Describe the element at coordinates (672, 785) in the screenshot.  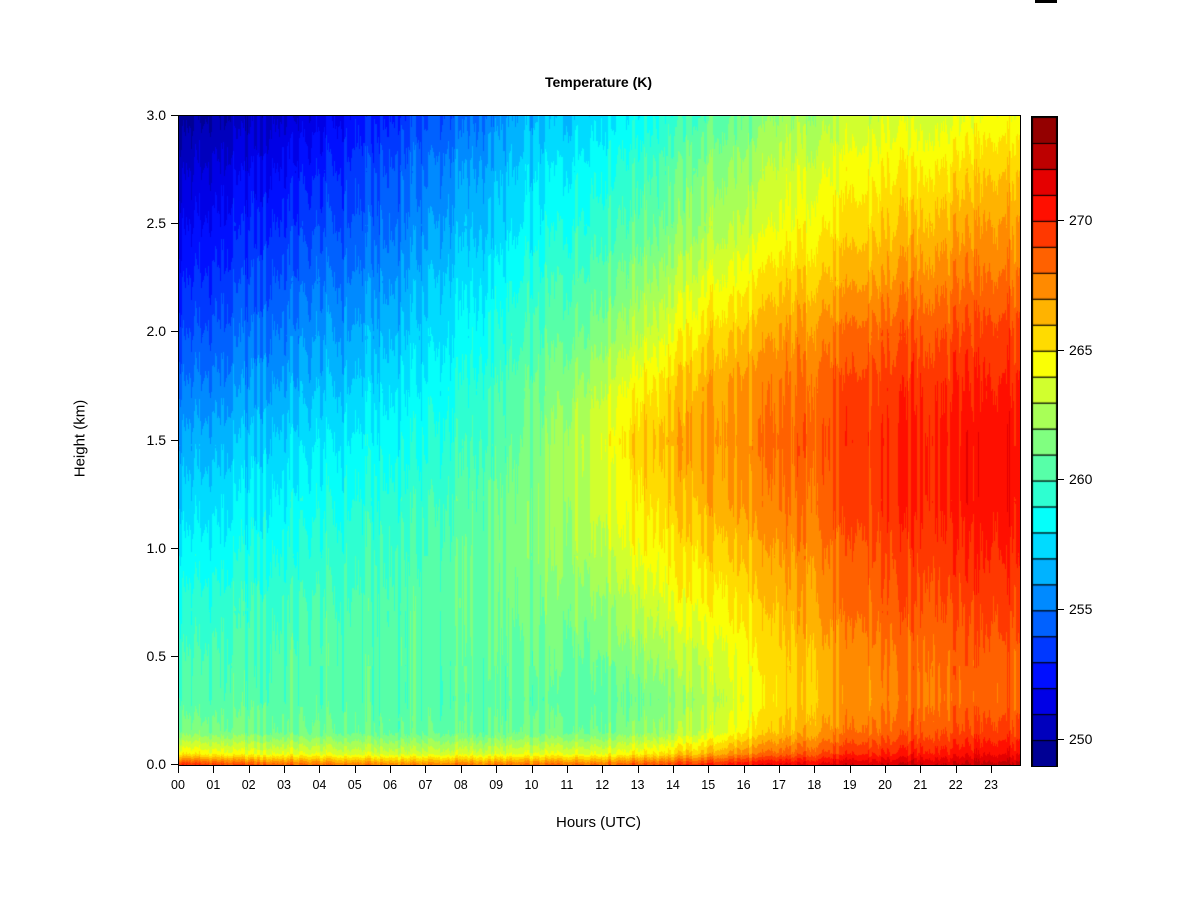
I see `x-tick-label: 14` at that location.